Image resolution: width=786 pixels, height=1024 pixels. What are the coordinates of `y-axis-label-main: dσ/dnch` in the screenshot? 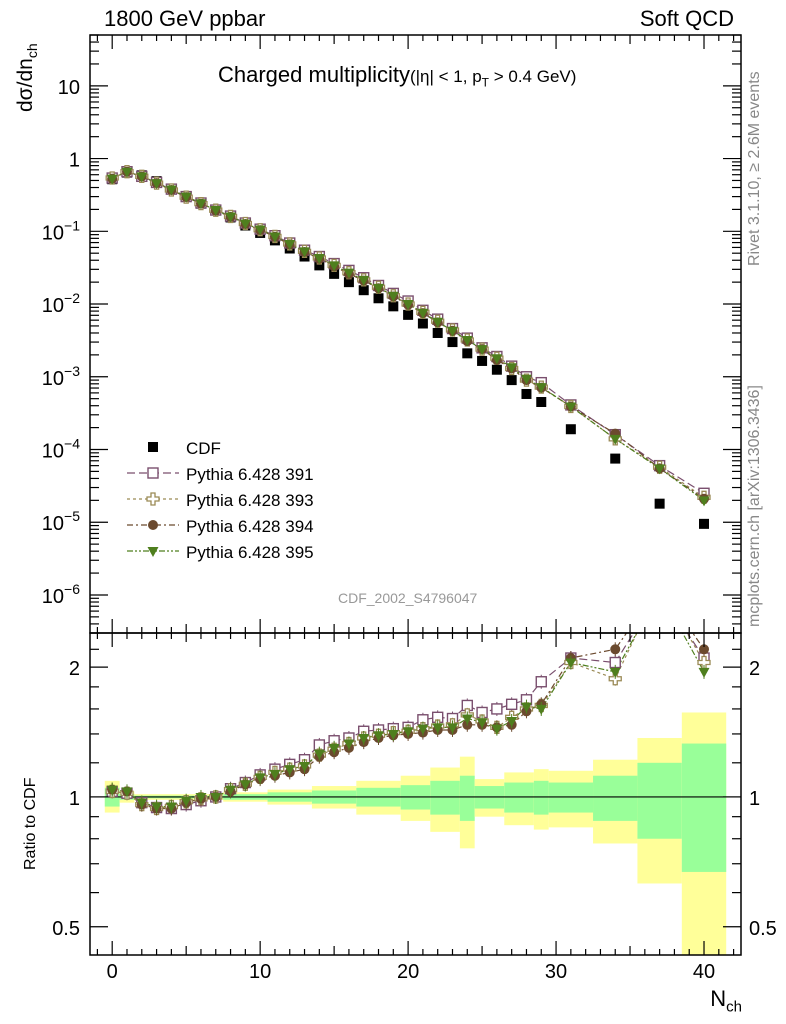 It's located at (27, 77).